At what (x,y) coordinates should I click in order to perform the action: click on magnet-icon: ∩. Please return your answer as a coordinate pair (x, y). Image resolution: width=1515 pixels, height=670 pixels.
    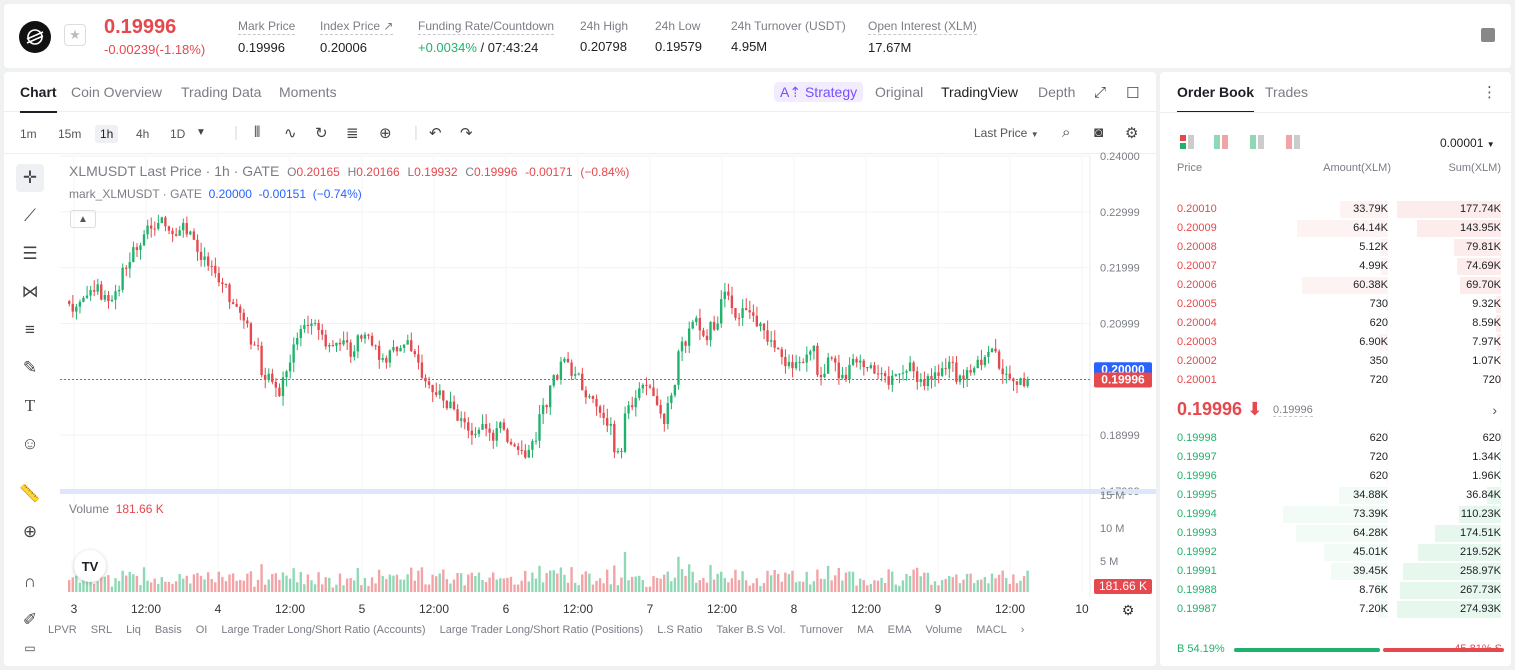
    Looking at the image, I should click on (30, 581).